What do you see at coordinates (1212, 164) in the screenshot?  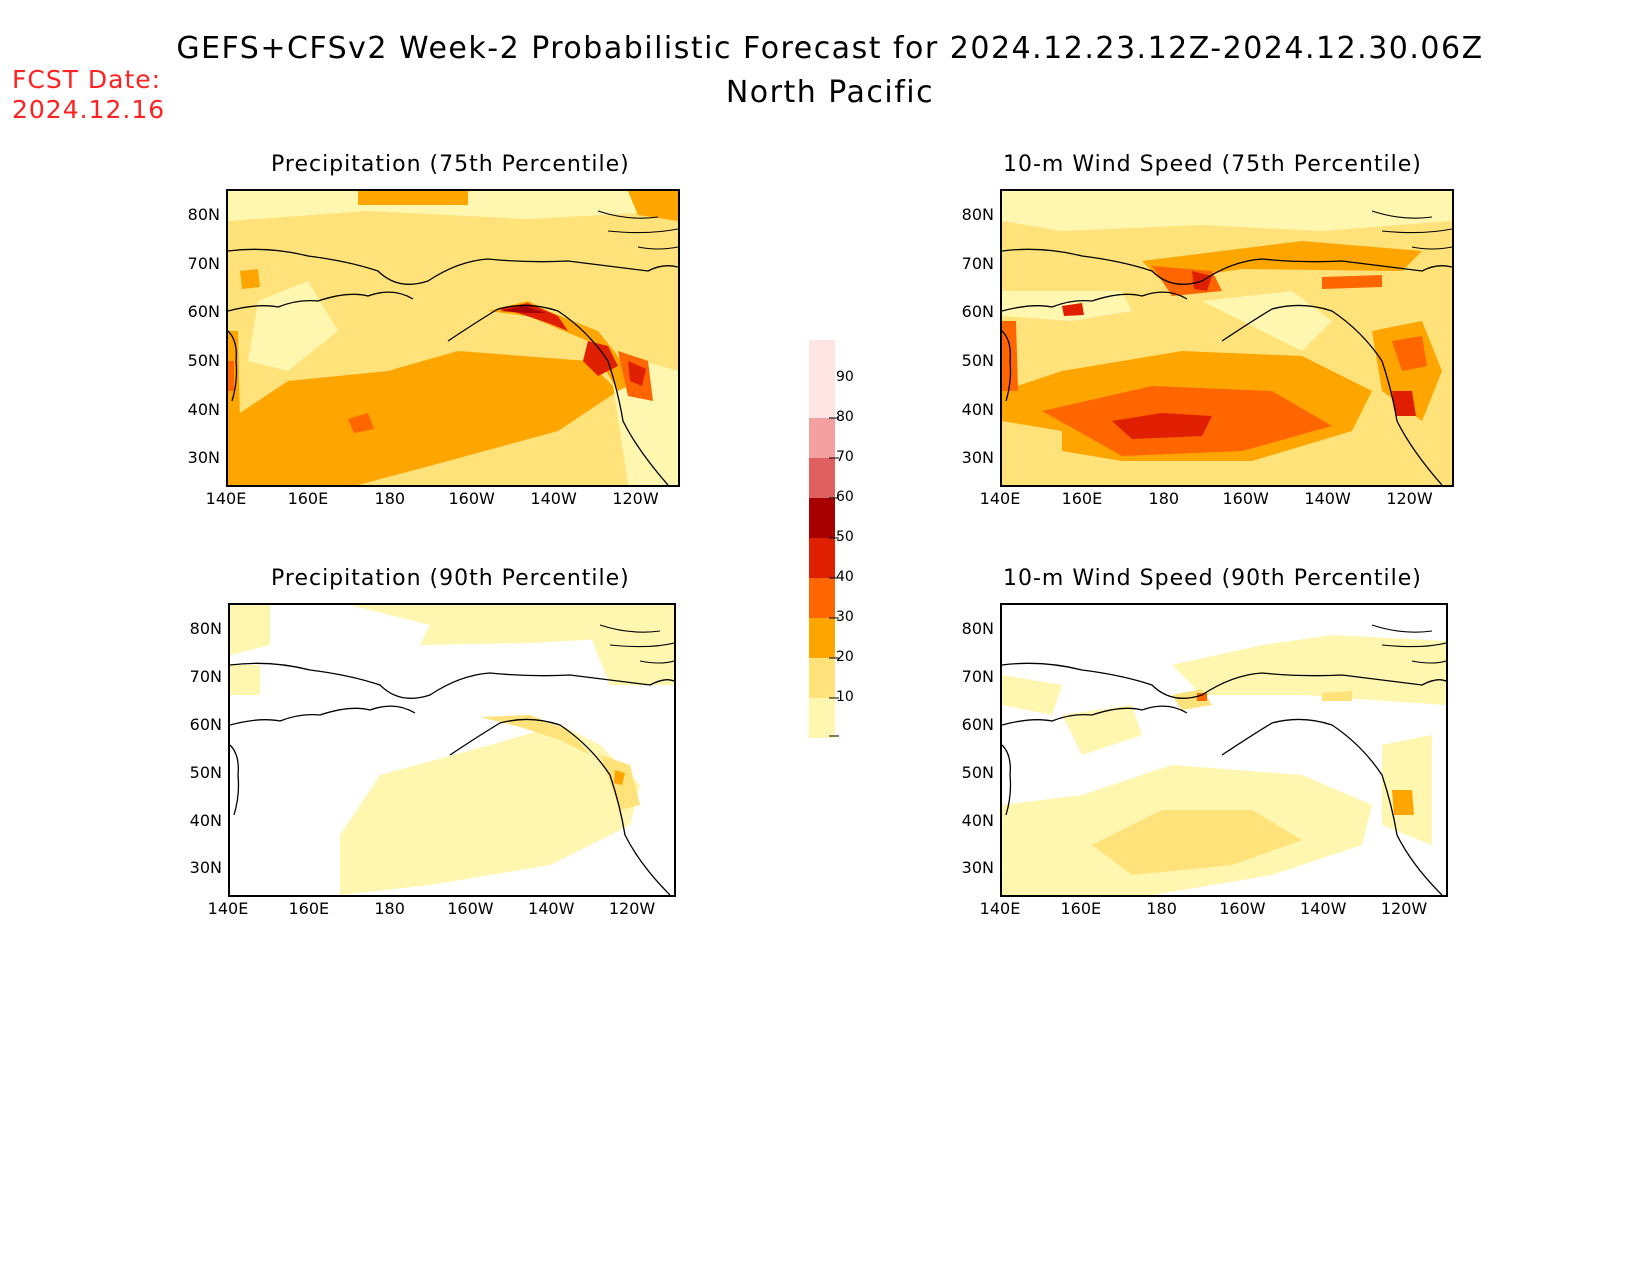 I see `panel-title: 10-m Wind Speed (75th Percentile)` at bounding box center [1212, 164].